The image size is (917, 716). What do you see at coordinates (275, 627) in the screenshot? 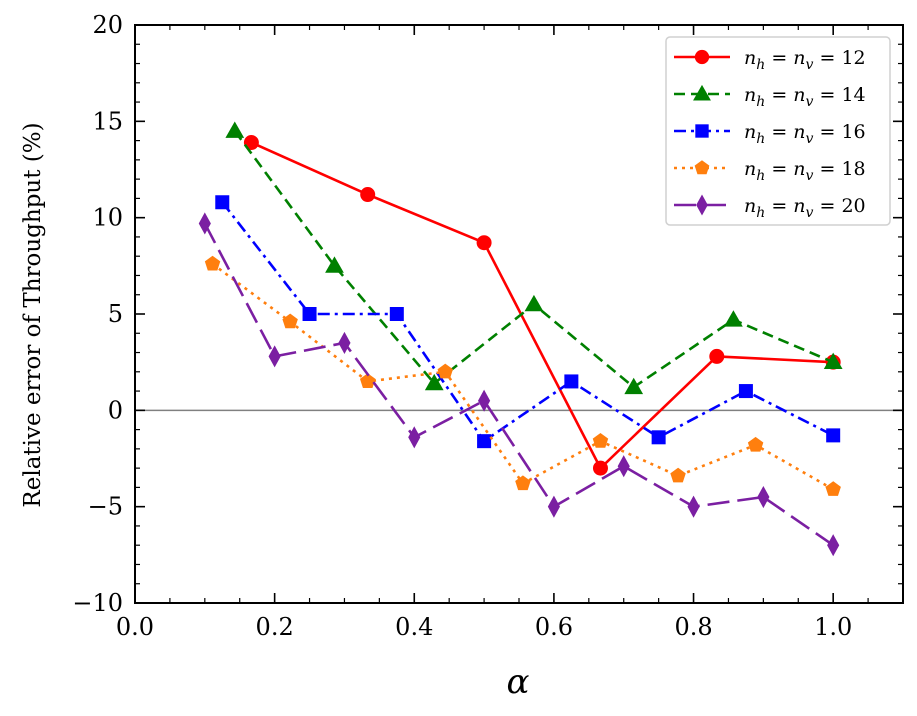
I see `x-tick-label: 0.2` at bounding box center [275, 627].